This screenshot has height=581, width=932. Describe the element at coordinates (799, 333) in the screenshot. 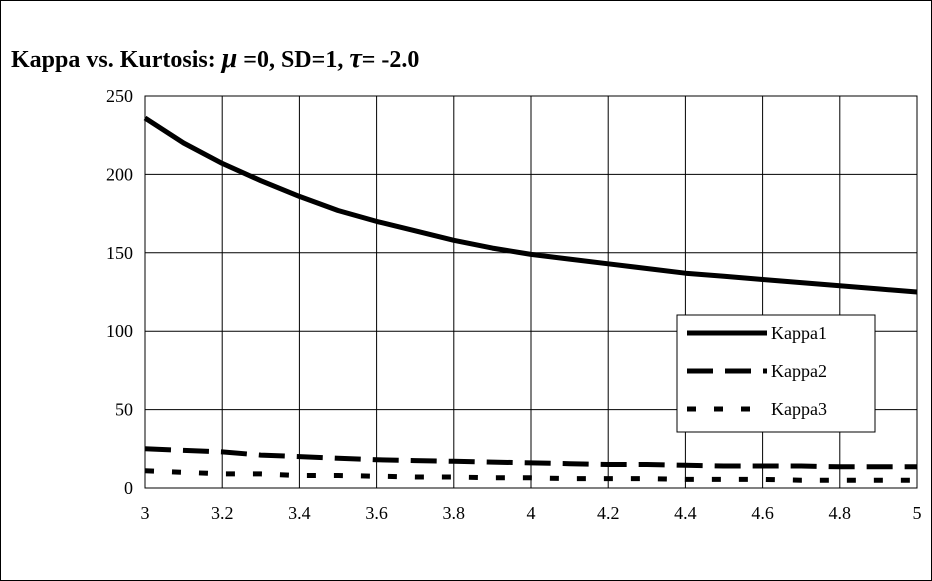

I see `legend-label-kappa1: Kappa1` at that location.